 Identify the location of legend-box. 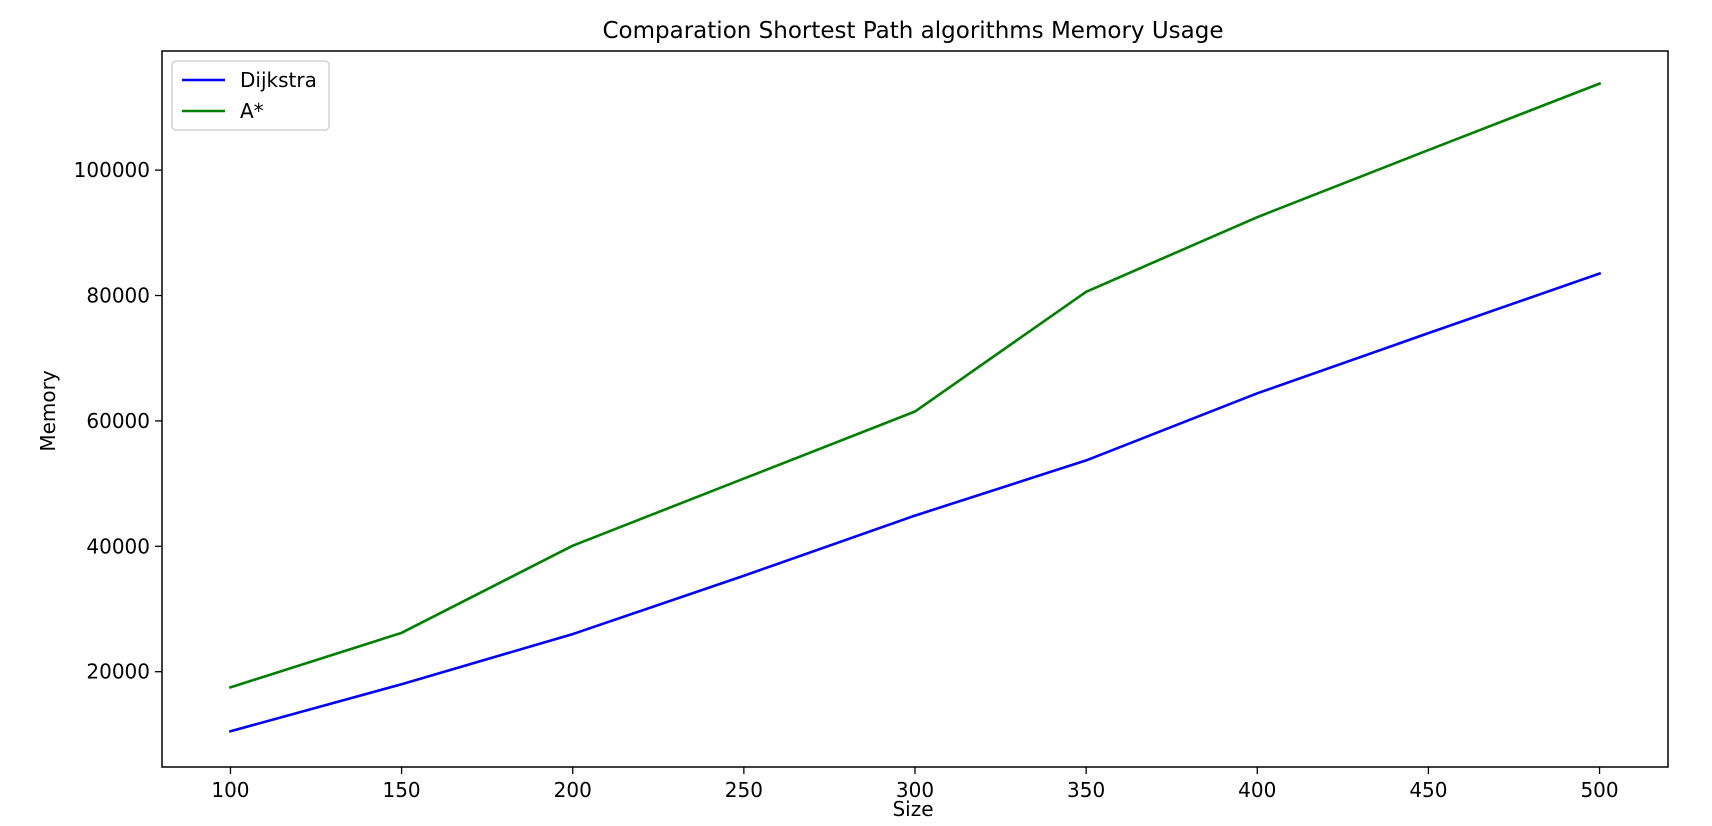
(250, 95).